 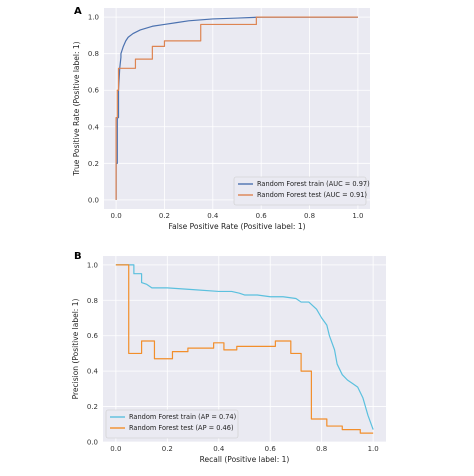 I want to click on legend-label: Random Forest train (AP = 0.74), so click(x=182, y=417).